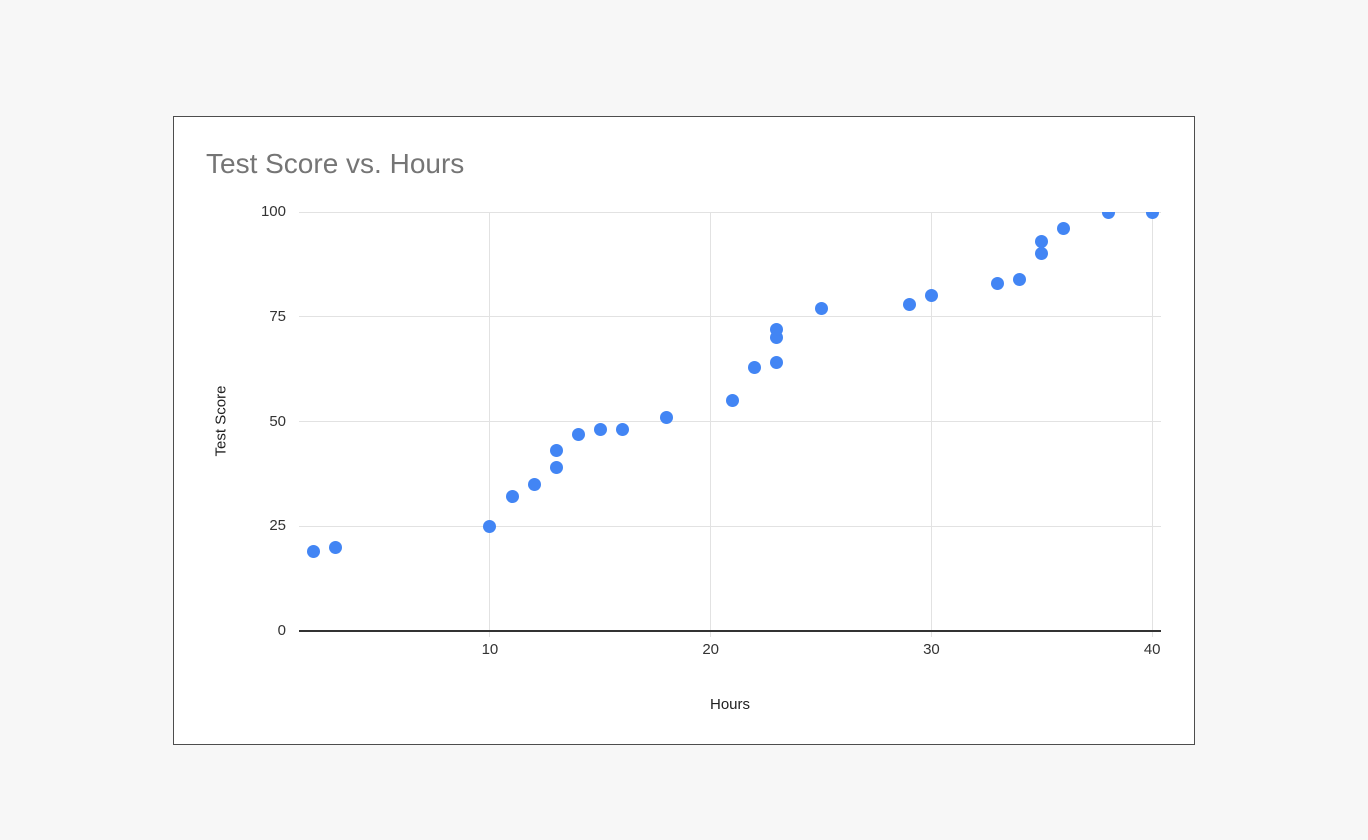 The width and height of the screenshot is (1368, 840). I want to click on y-axis-title: Test Score, so click(221, 421).